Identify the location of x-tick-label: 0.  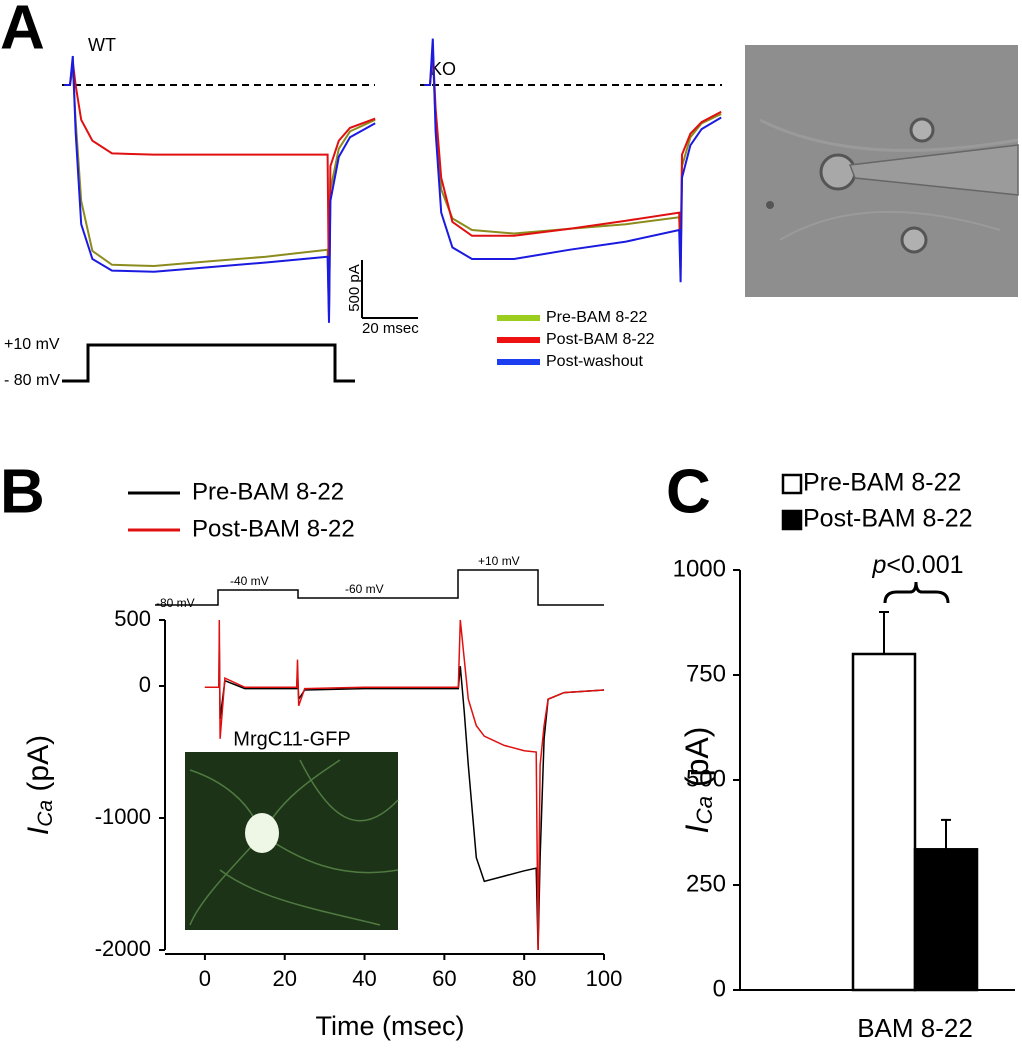
(205, 978).